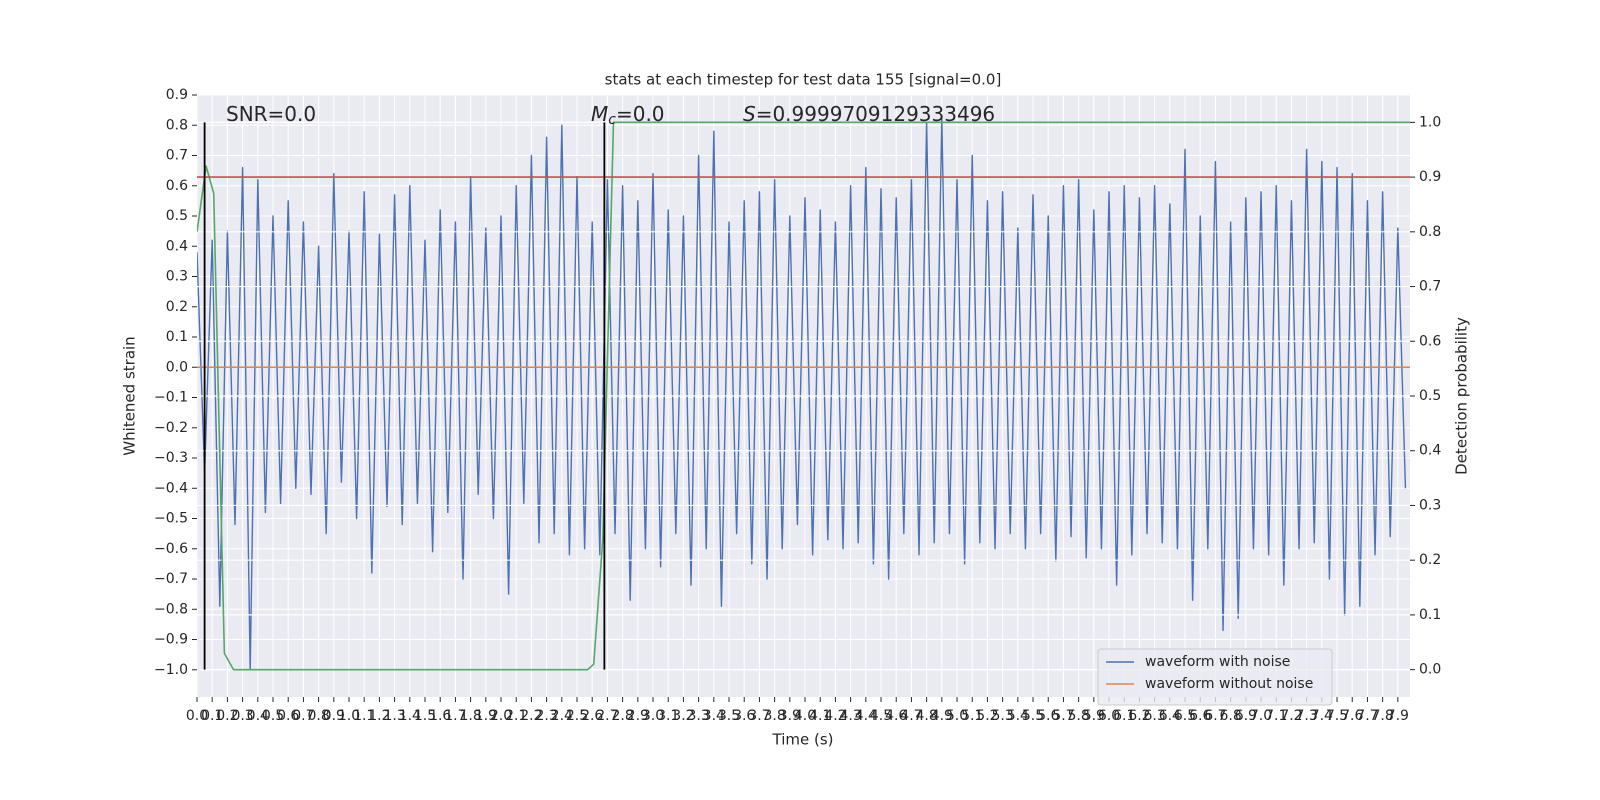 The width and height of the screenshot is (1600, 800). What do you see at coordinates (177, 186) in the screenshot?
I see `y-tick-label: 0.6` at bounding box center [177, 186].